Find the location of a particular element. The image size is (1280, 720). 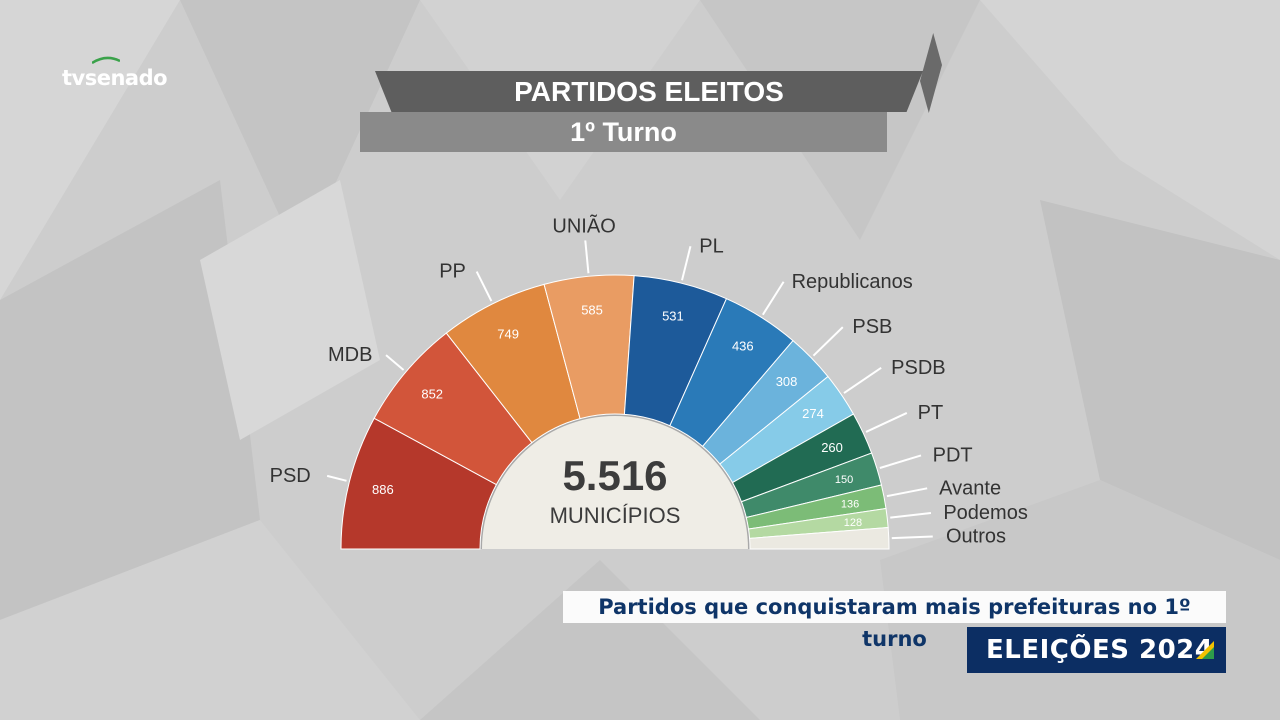

elections-banner: ELEIÇÕES 2024 is located at coordinates (1096, 650).